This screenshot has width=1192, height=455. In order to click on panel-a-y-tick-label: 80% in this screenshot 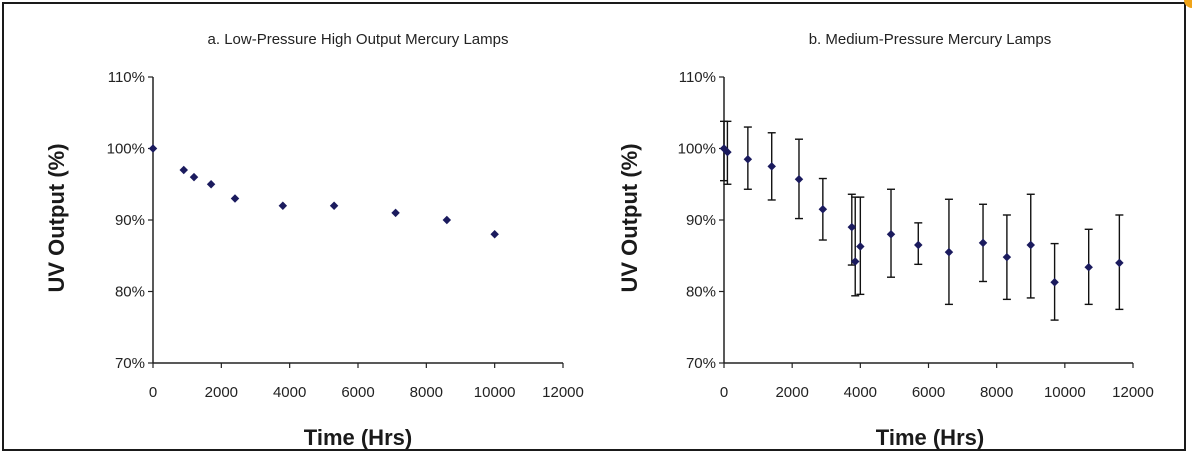, I will do `click(130, 292)`.